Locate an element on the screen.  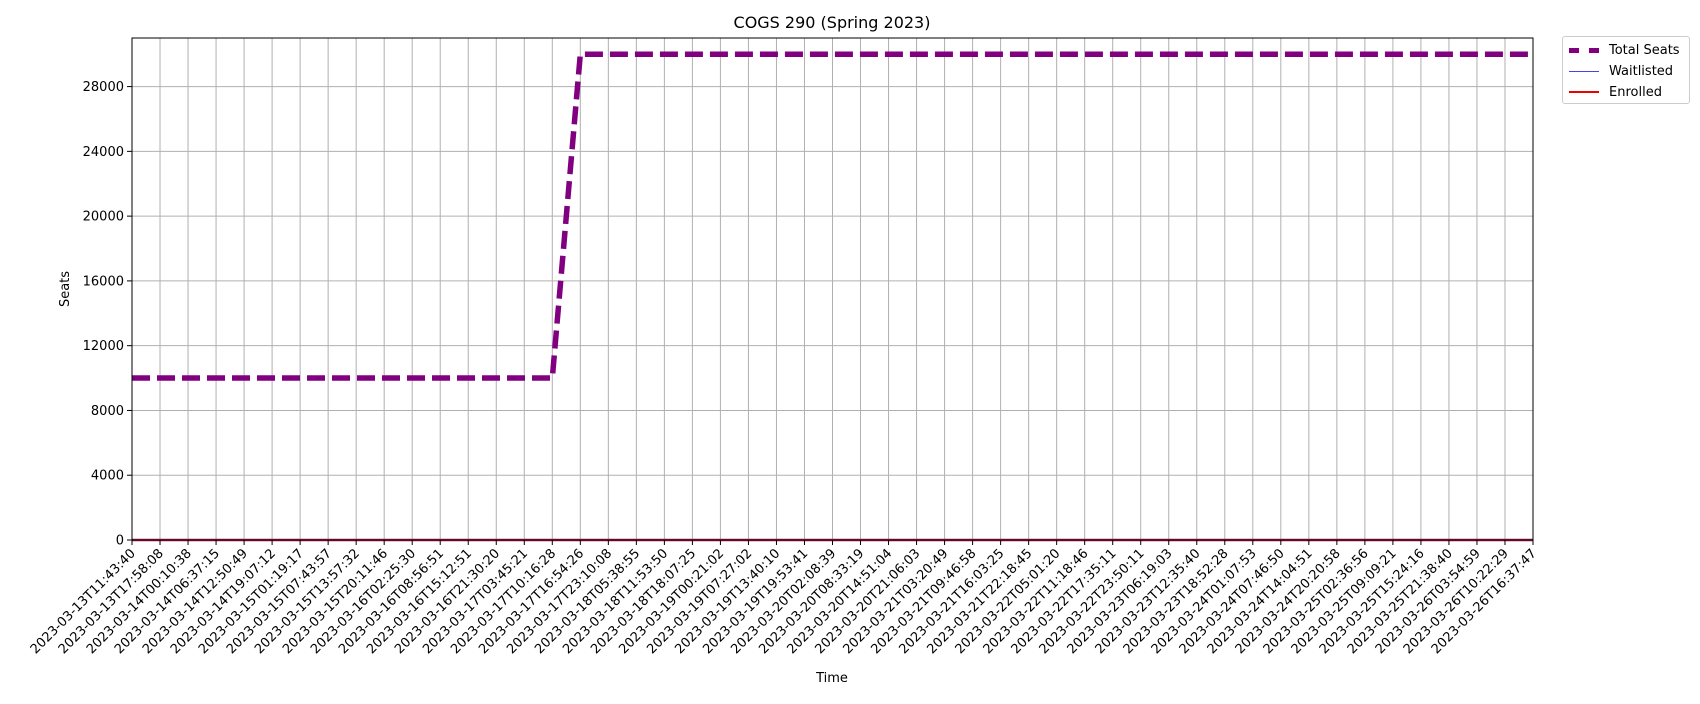
legend-swatch-enrolled is located at coordinates (1584, 92).